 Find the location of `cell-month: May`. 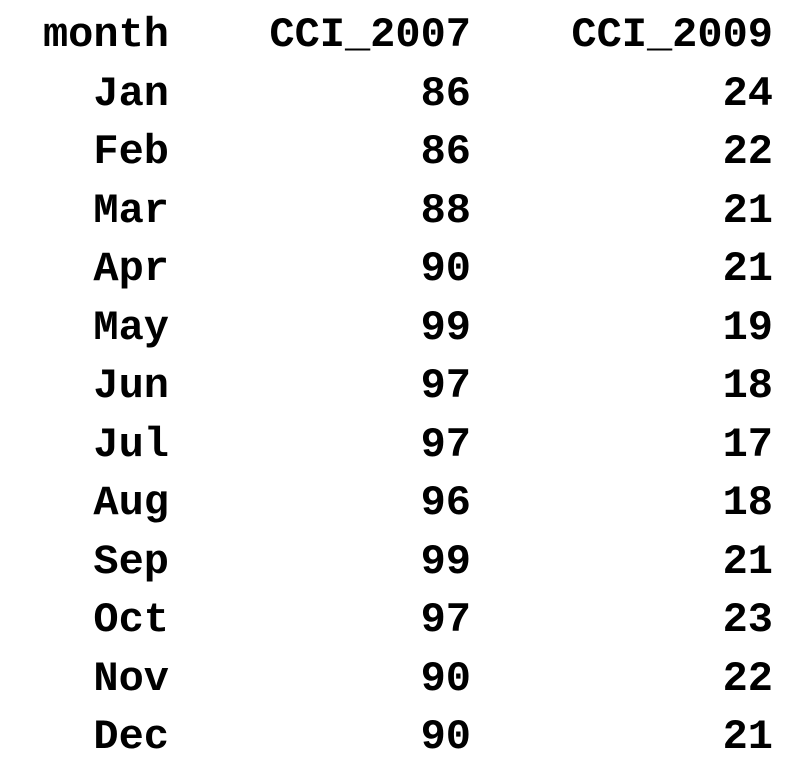

cell-month: May is located at coordinates (131, 327).